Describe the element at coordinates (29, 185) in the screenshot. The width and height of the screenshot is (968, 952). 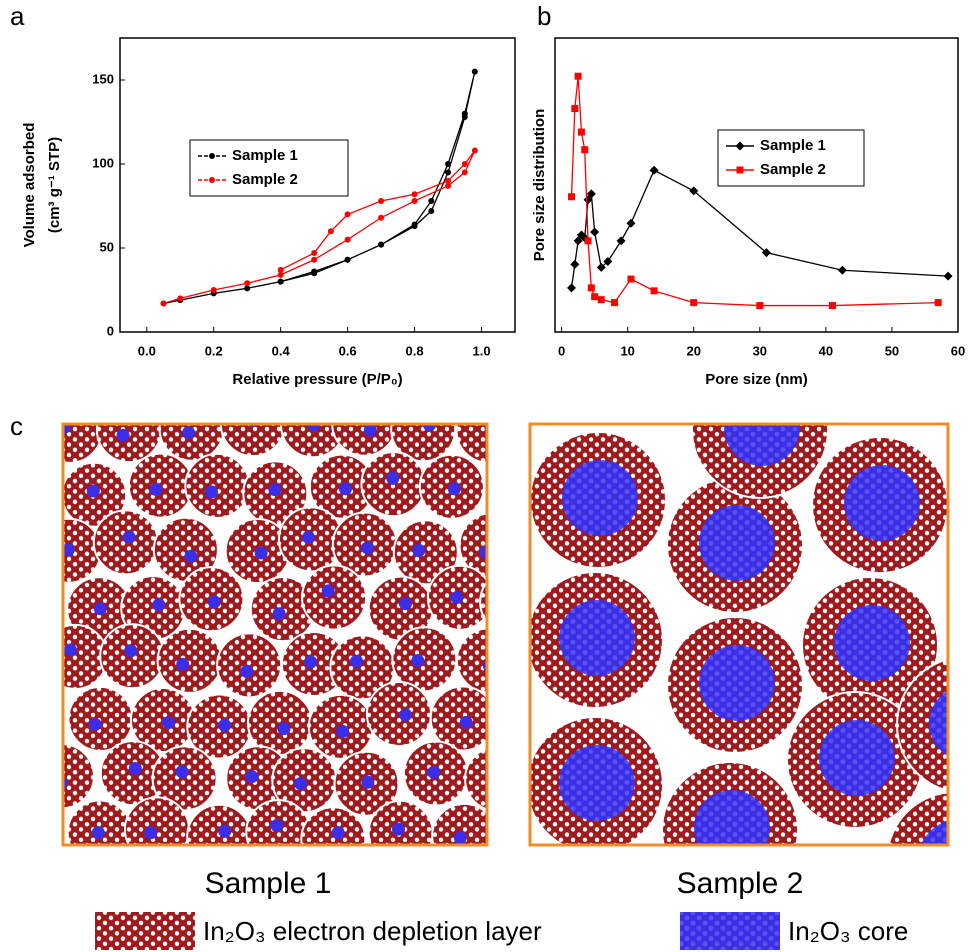
I see `y-axis-label: Volume adsorbed` at that location.